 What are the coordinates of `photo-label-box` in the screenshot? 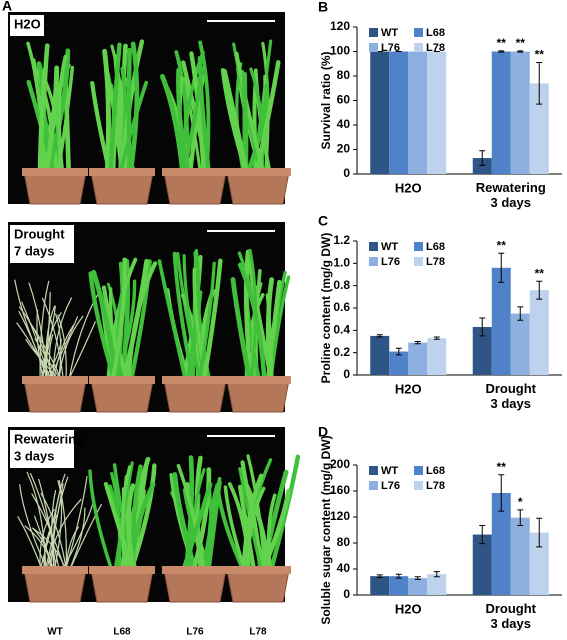 It's located at (42, 449).